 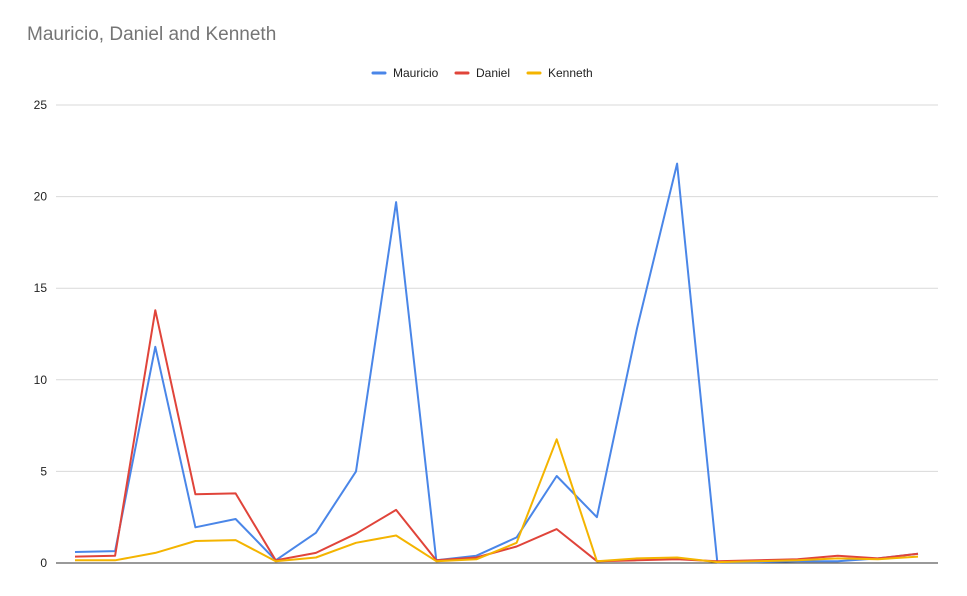 I want to click on legend: Mauricio Daniel Kenneth, so click(x=482, y=73).